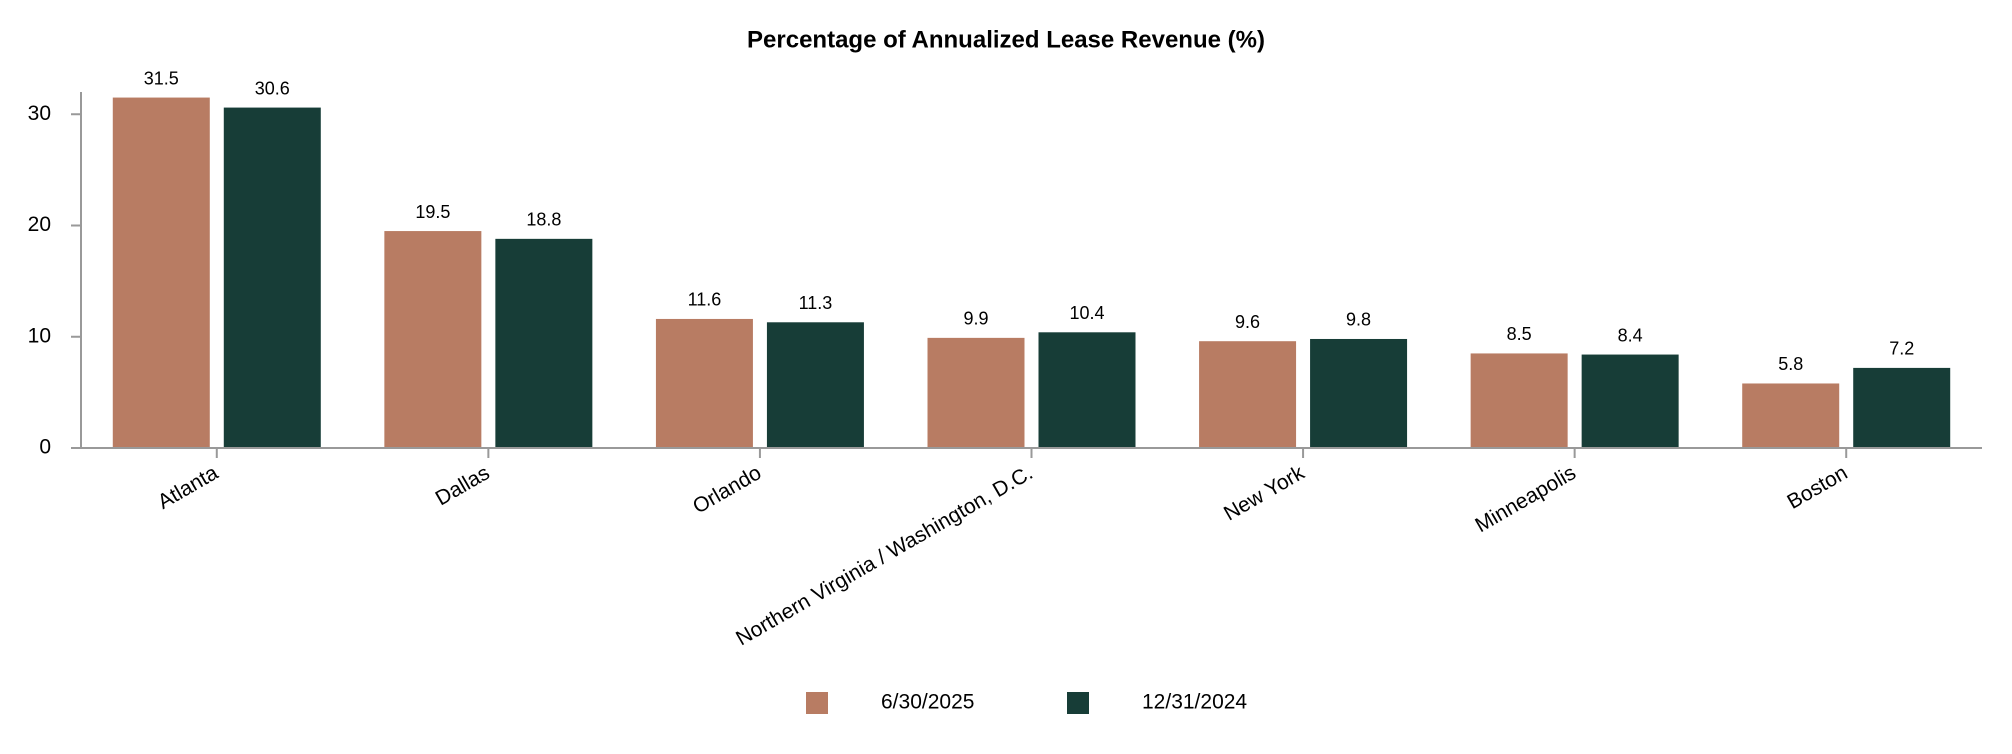 The height and width of the screenshot is (754, 2012). What do you see at coordinates (727, 489) in the screenshot?
I see `x-tick-label: Orlando` at bounding box center [727, 489].